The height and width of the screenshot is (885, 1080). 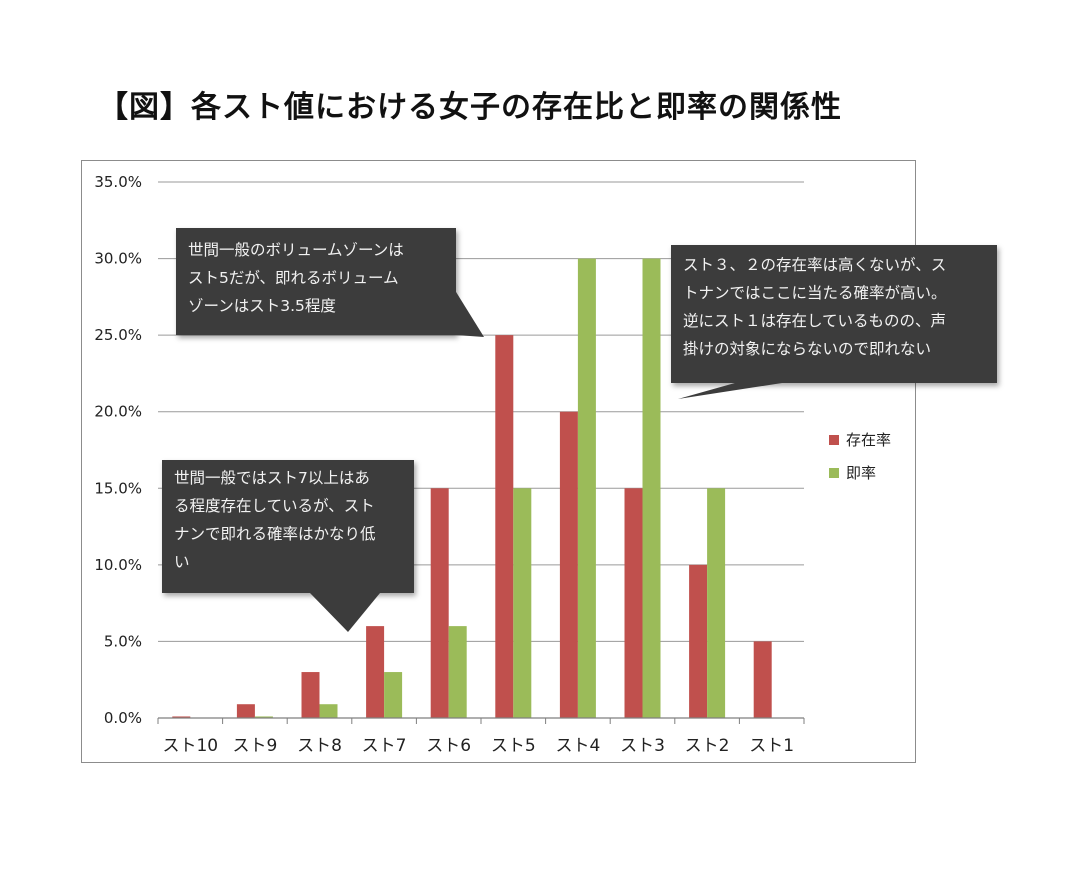 What do you see at coordinates (457, 672) in the screenshot?
I see `bar-即率-スト6` at bounding box center [457, 672].